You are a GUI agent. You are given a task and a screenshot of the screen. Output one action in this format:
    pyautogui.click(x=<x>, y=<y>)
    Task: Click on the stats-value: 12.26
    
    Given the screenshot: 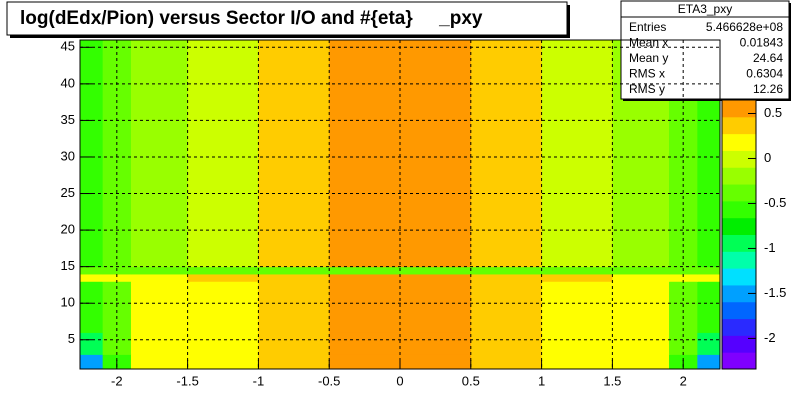 What is the action you would take?
    pyautogui.click(x=768, y=89)
    